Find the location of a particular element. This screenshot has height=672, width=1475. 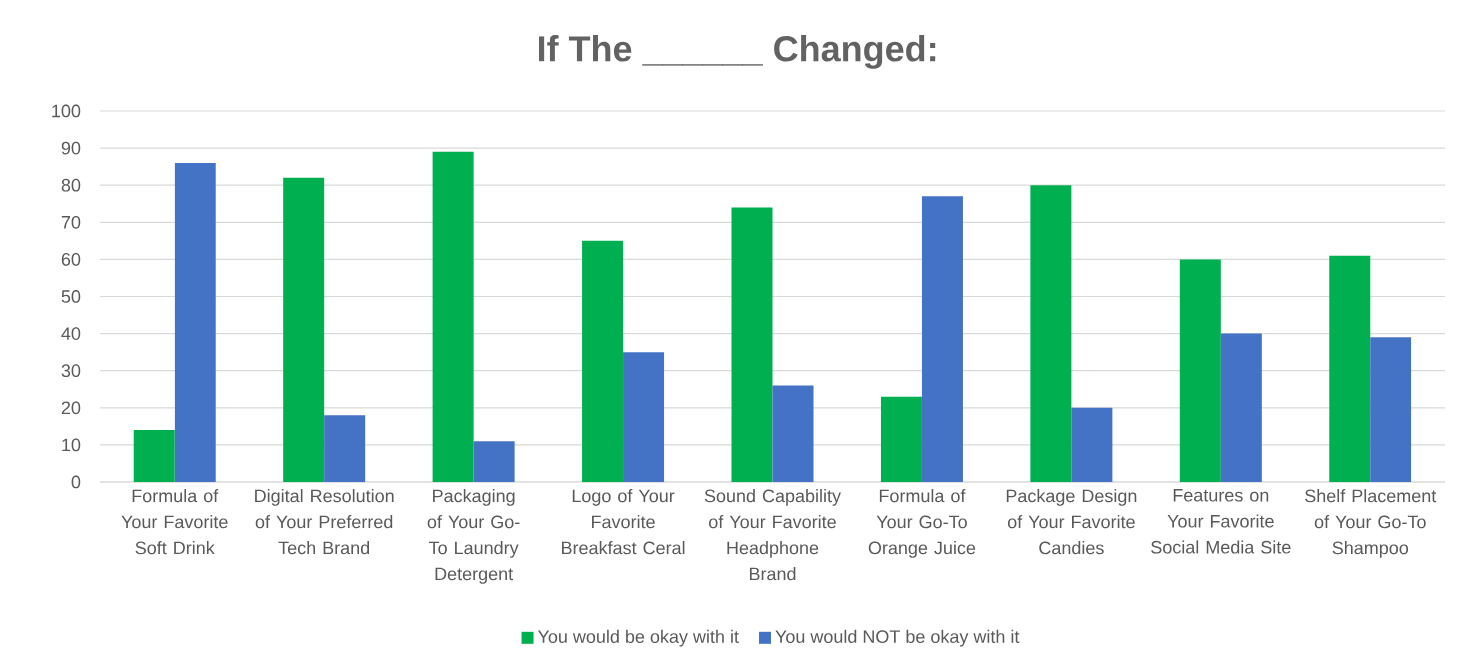

legend-label: You would be okay with it is located at coordinates (638, 638).